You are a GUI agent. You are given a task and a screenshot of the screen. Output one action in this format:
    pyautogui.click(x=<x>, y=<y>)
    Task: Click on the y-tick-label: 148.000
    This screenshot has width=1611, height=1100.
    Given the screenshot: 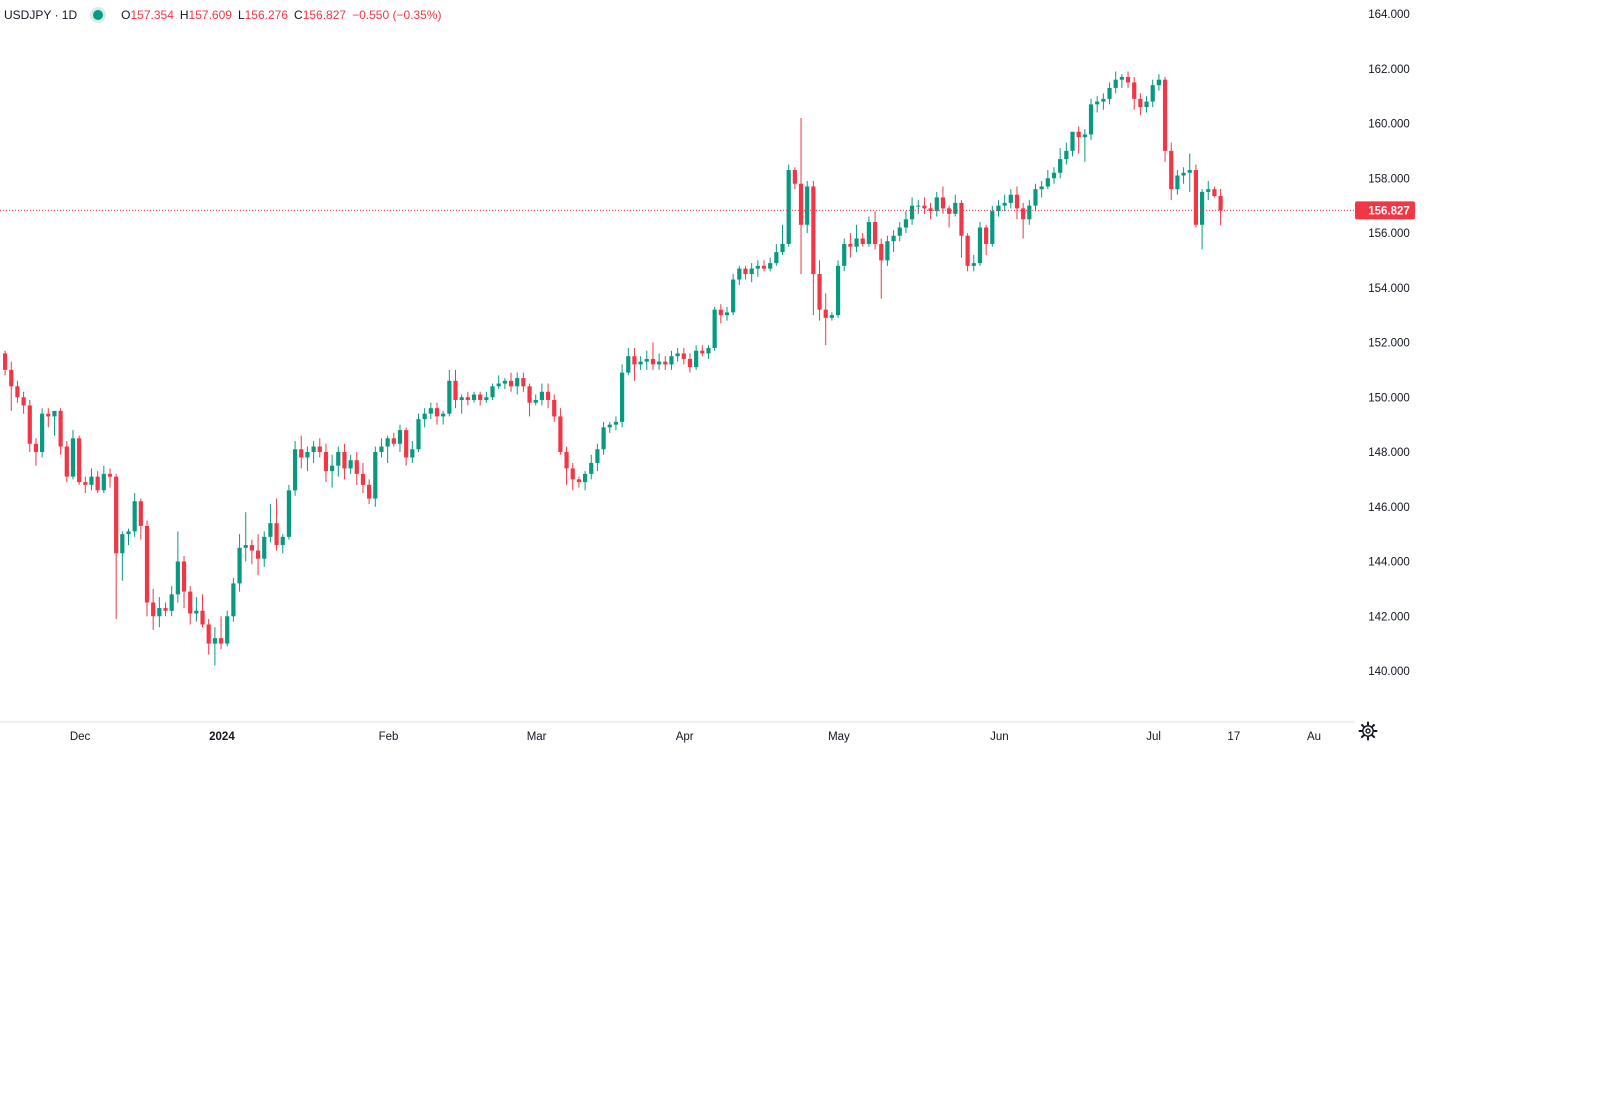 What is the action you would take?
    pyautogui.click(x=1389, y=453)
    